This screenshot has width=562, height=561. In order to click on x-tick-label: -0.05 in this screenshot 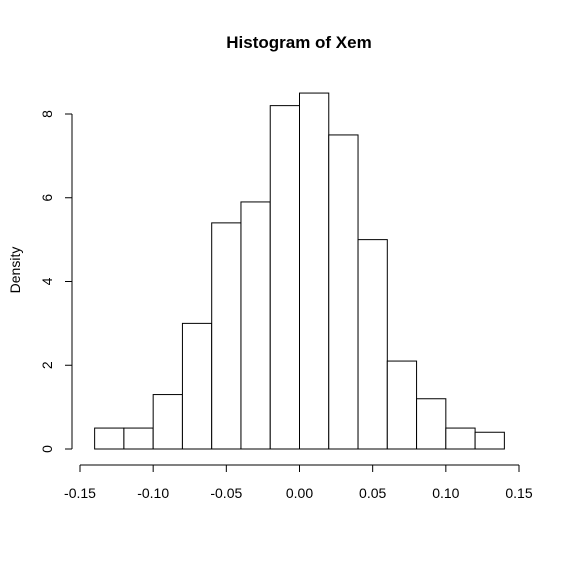, I will do `click(226, 493)`.